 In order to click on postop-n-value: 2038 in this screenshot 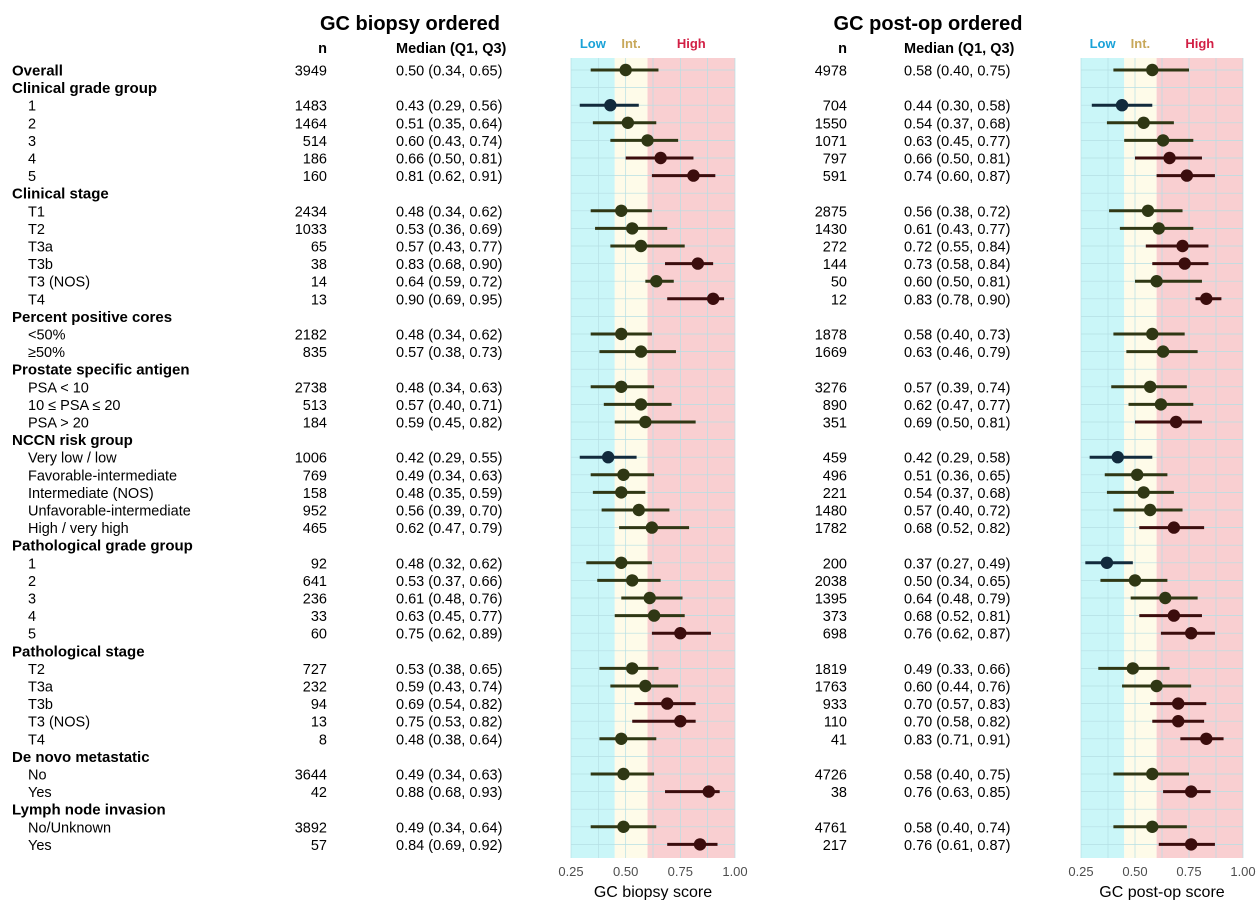, I will do `click(831, 582)`.